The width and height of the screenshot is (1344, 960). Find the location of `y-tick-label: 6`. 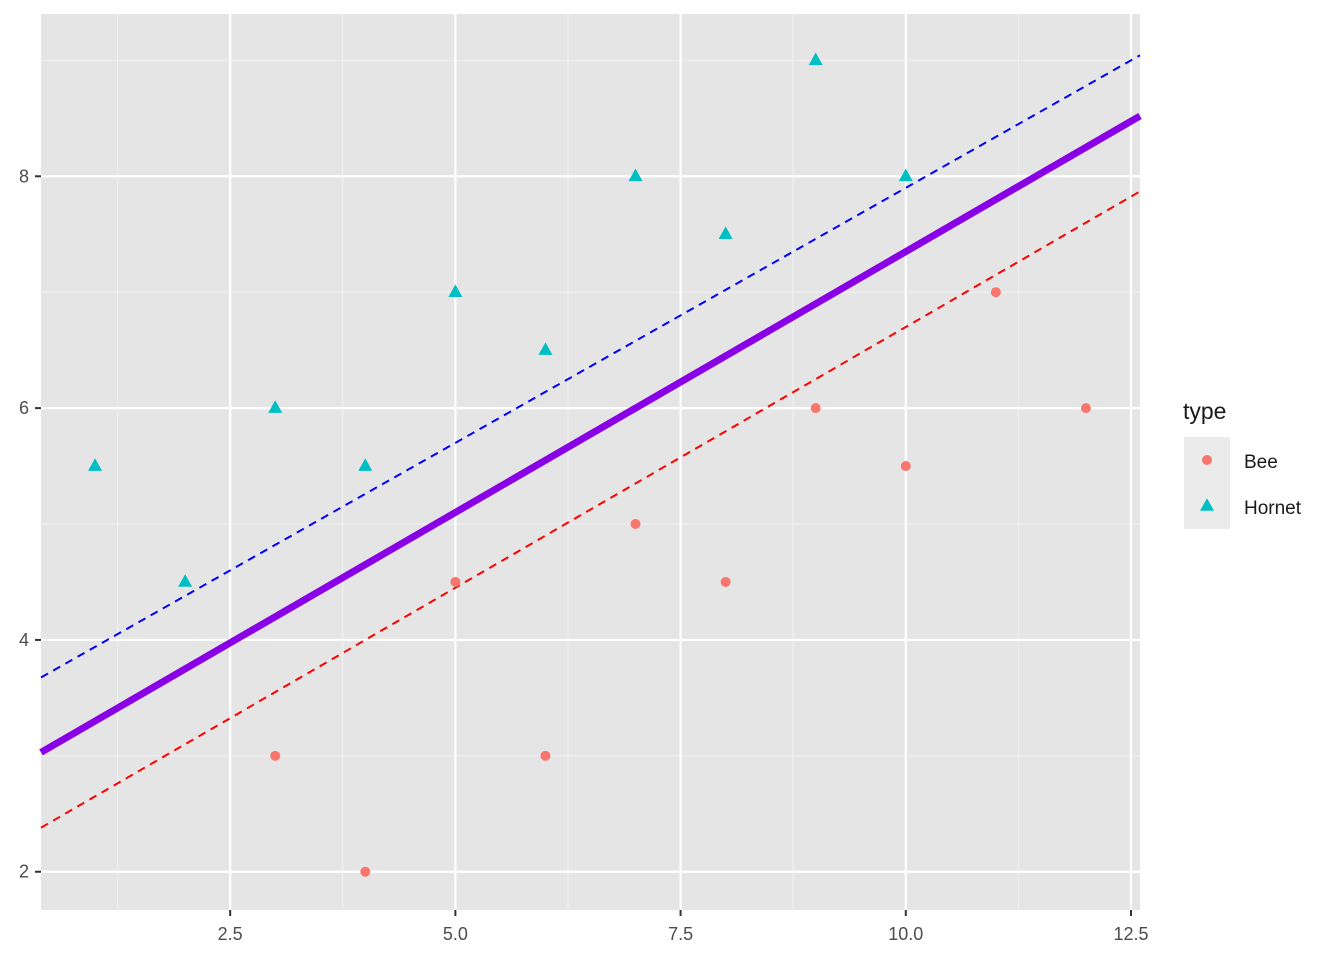

y-tick-label: 6 is located at coordinates (24, 408).